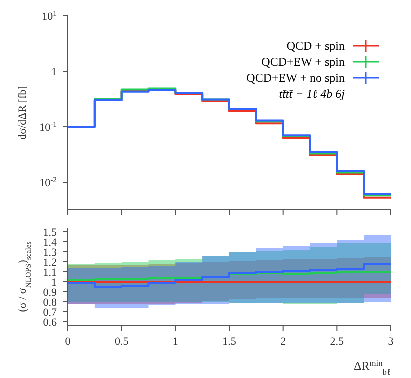 The image size is (411, 378). What do you see at coordinates (50, 273) in the screenshot?
I see `y-tick-label: 1.1` at bounding box center [50, 273].